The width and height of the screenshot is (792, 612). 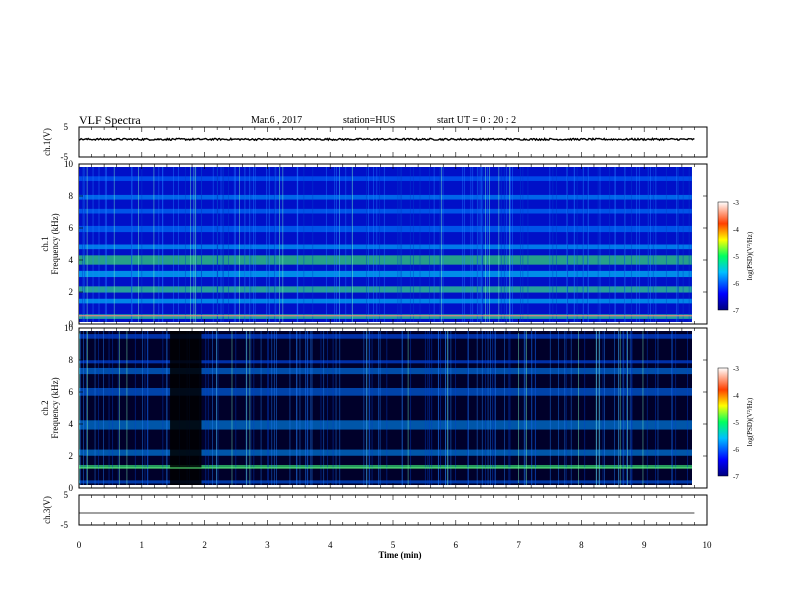 What do you see at coordinates (518, 545) in the screenshot?
I see `x-tick-label: 7` at bounding box center [518, 545].